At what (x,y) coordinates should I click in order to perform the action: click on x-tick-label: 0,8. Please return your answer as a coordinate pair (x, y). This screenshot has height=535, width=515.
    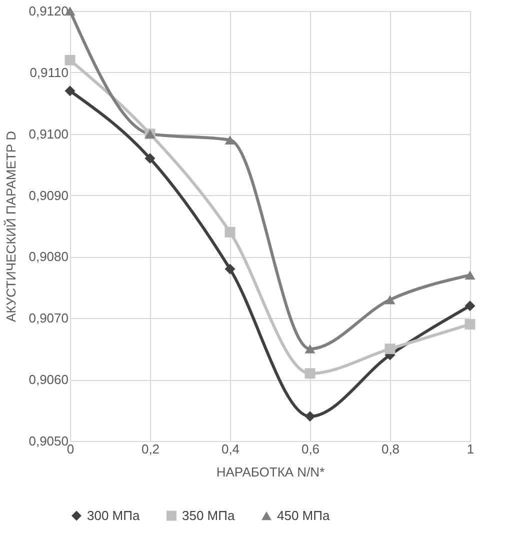
    Looking at the image, I should click on (390, 449).